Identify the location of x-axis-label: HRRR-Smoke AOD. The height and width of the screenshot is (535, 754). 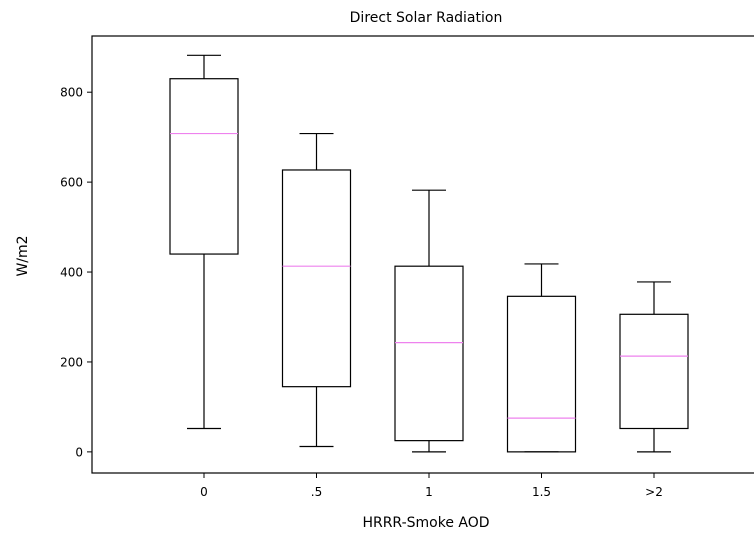
(425, 523).